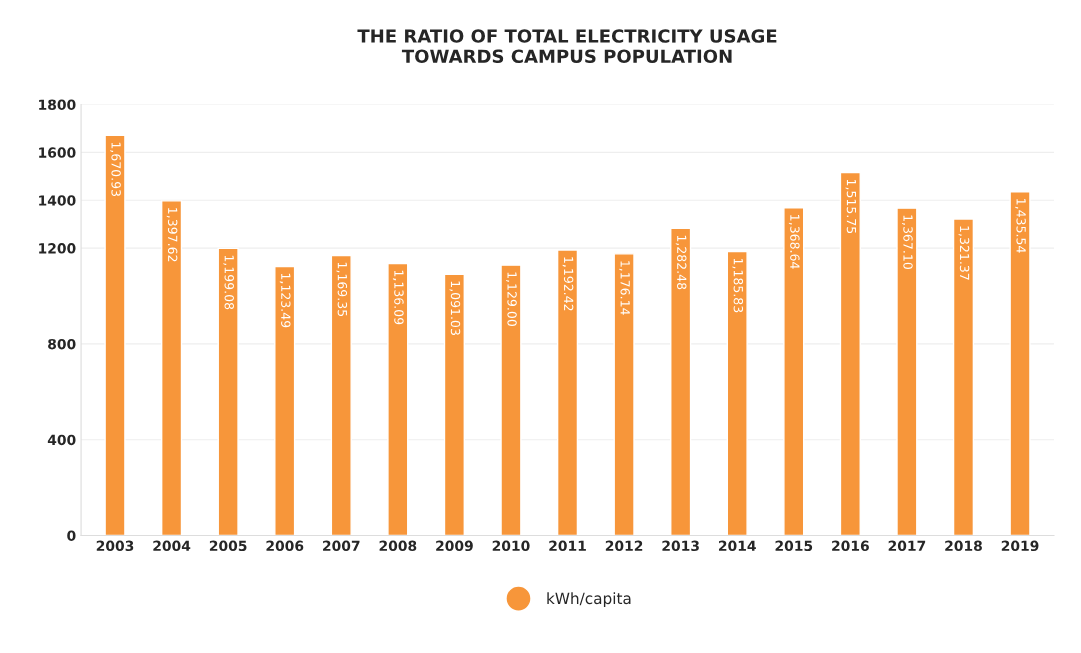  What do you see at coordinates (115, 169) in the screenshot?
I see `data-label: 1,670.93` at bounding box center [115, 169].